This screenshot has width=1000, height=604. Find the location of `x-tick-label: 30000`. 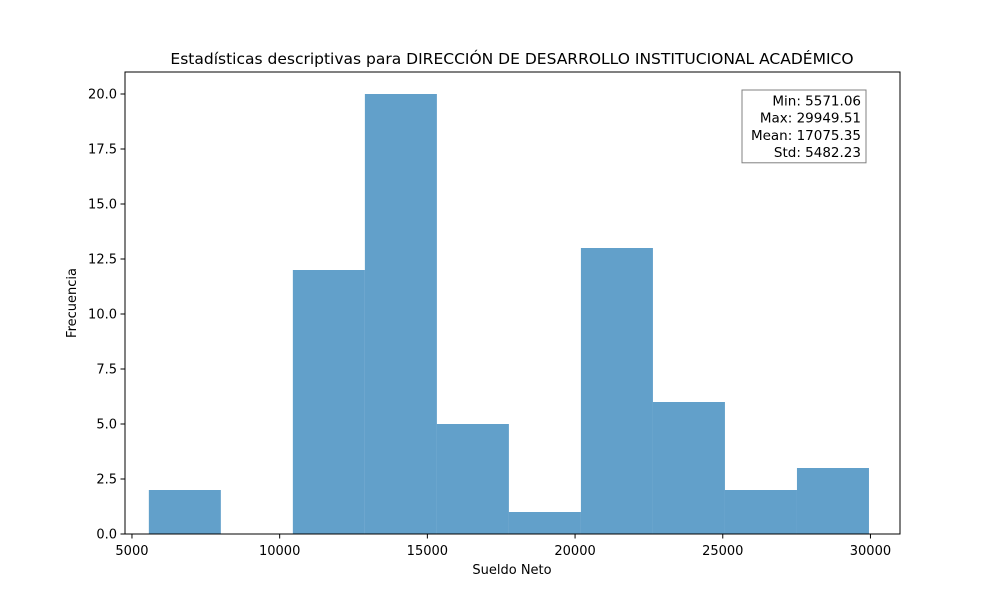

x-tick-label: 30000 is located at coordinates (870, 551).